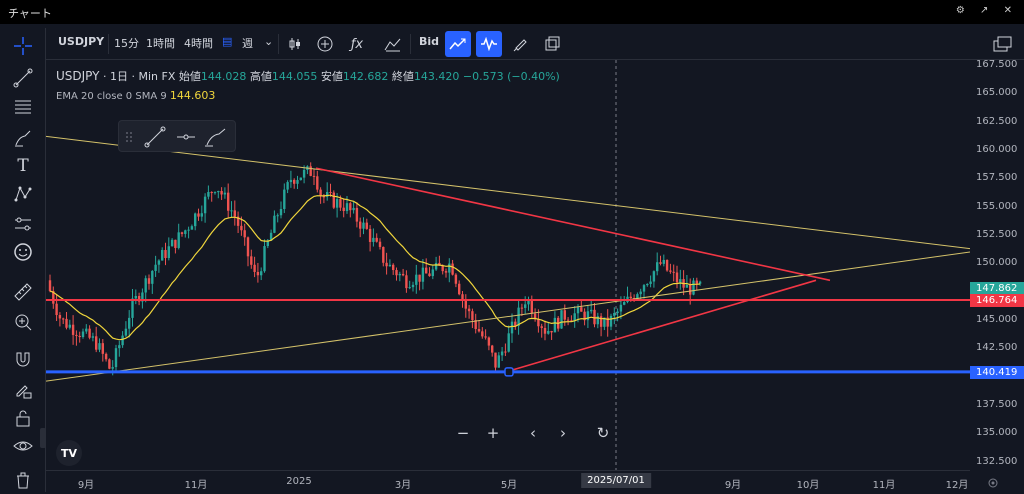 Image resolution: width=1024 pixels, height=494 pixels. I want to click on close-label: 終値, so click(402, 76).